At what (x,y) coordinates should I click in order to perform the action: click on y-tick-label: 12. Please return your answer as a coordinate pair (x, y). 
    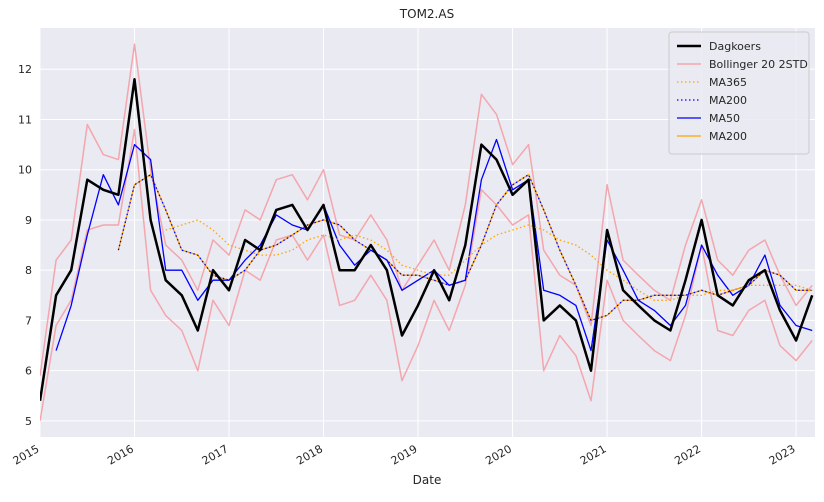
    Looking at the image, I should click on (25, 69).